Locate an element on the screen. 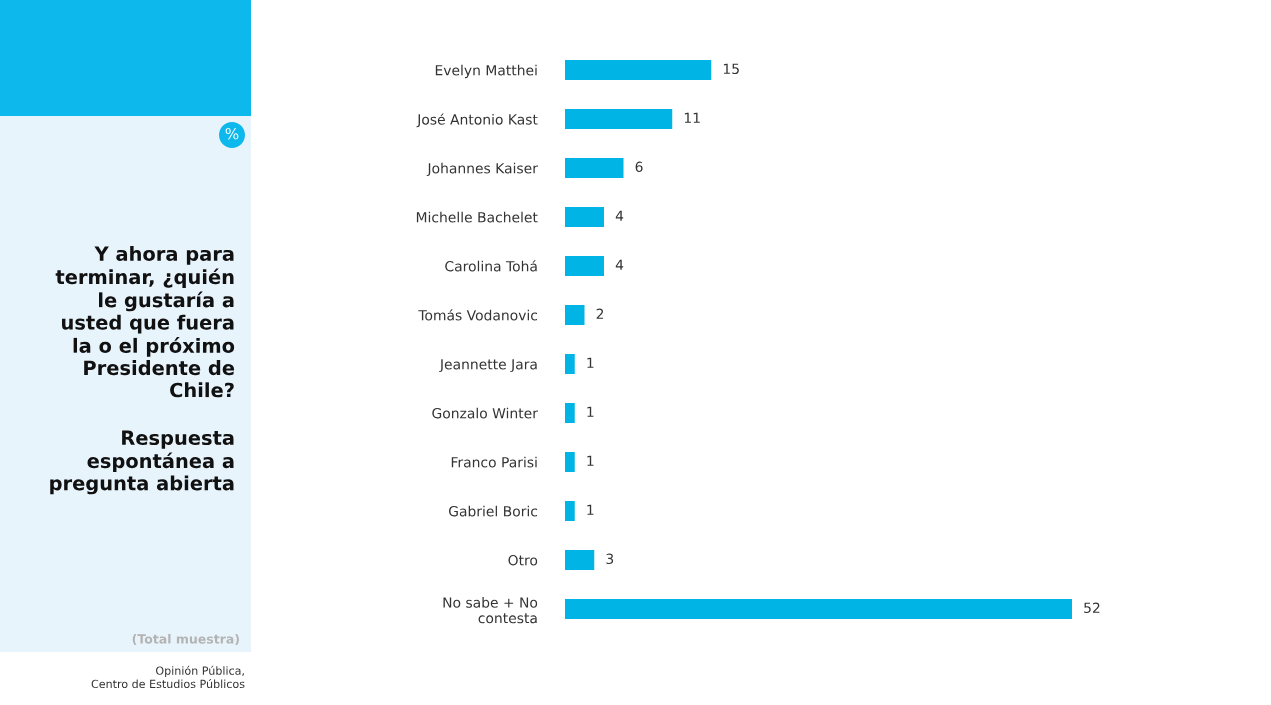 The image size is (1271, 705). y-tick-label: No sabe + No contesta is located at coordinates (490, 610).